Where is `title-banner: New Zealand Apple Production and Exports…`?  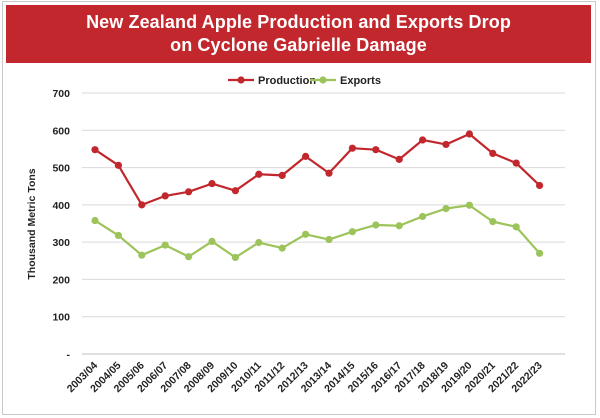 title-banner: New Zealand Apple Production and Exports… is located at coordinates (298, 34).